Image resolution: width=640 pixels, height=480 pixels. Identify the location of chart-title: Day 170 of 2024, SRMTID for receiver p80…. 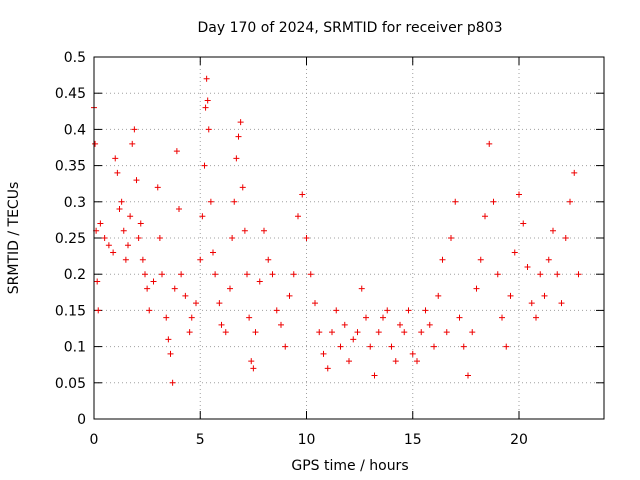
(349, 28).